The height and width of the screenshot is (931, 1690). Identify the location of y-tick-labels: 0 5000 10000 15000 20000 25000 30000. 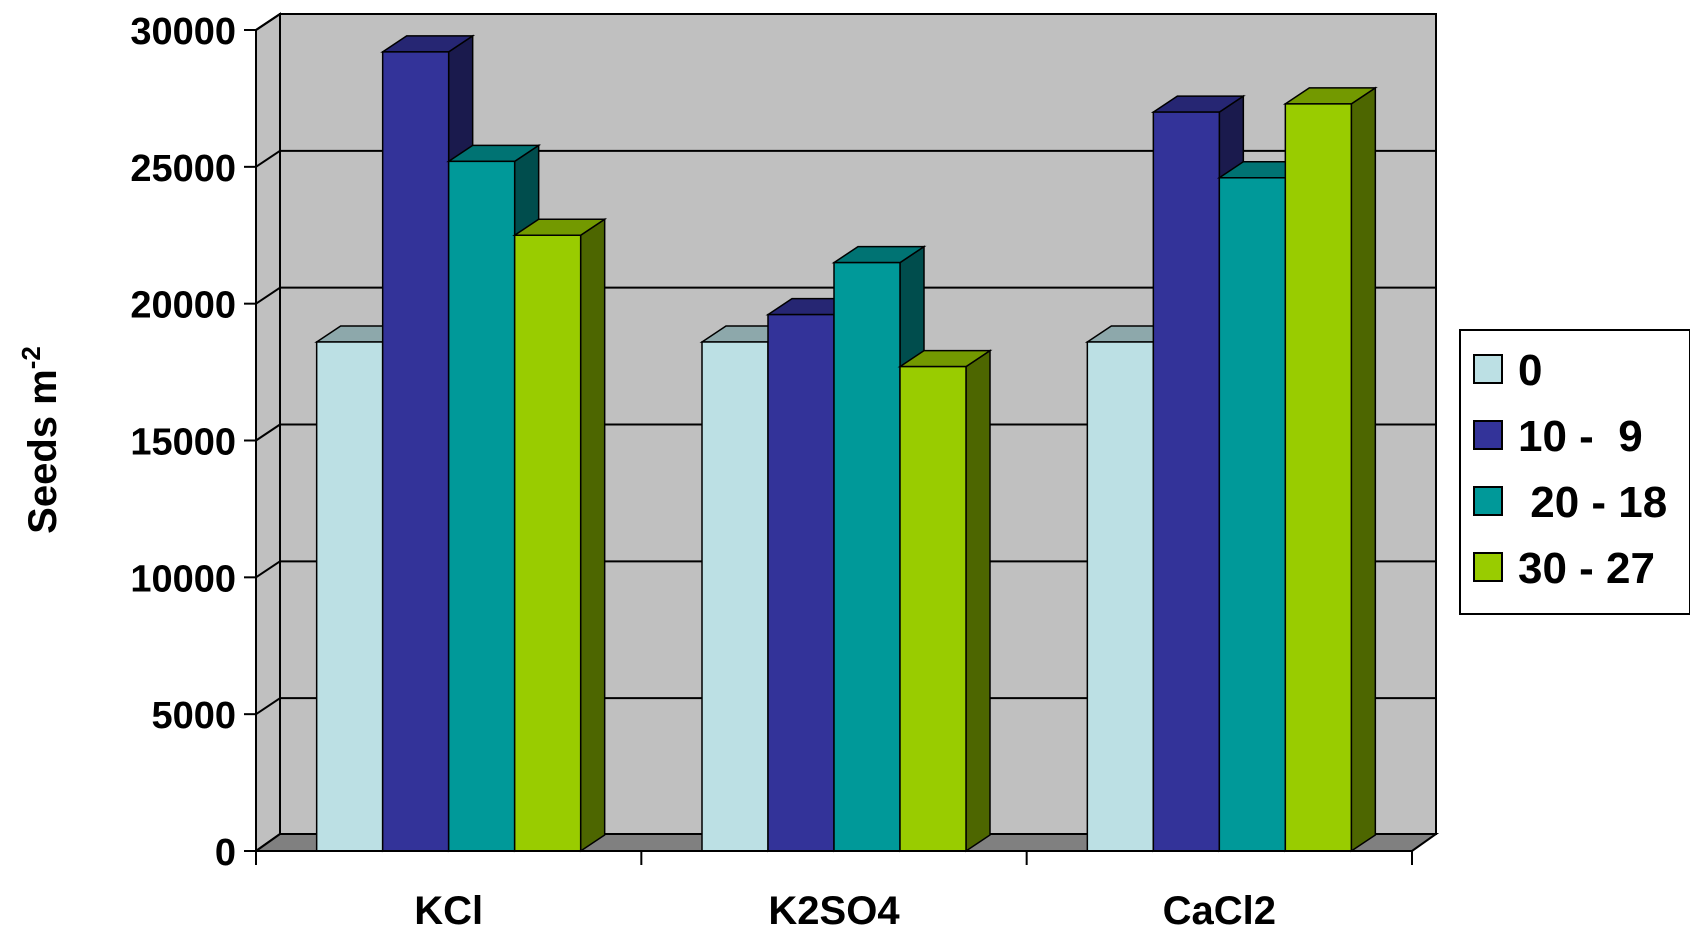
(183, 442).